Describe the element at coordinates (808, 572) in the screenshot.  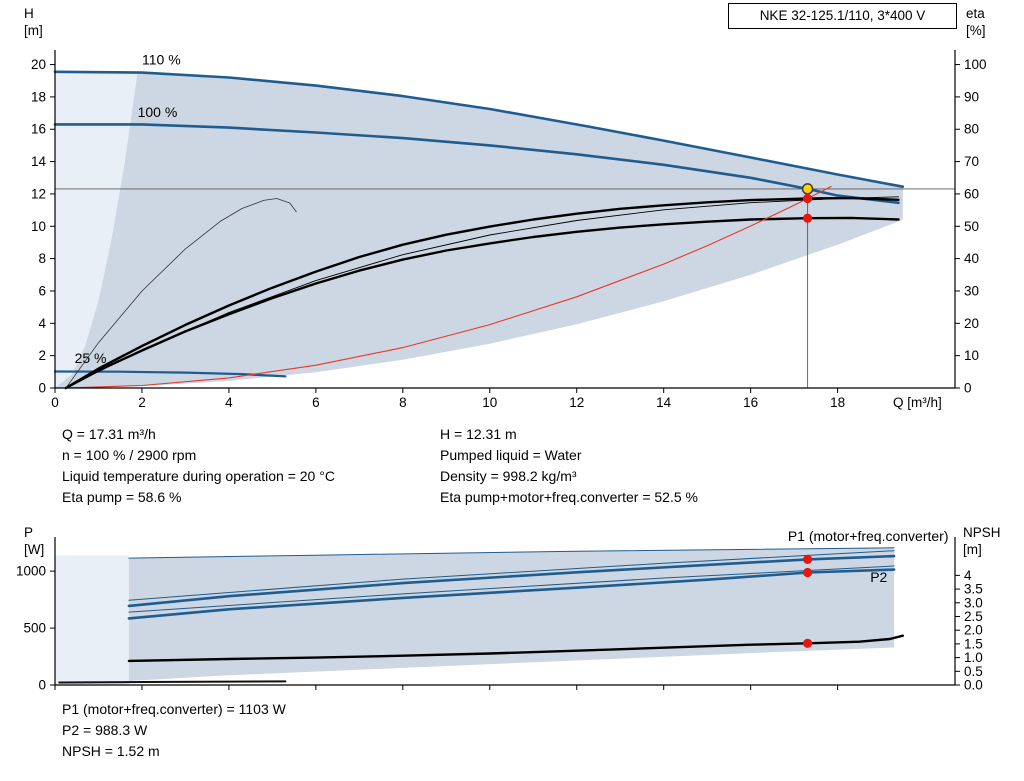
I see `p2-point` at that location.